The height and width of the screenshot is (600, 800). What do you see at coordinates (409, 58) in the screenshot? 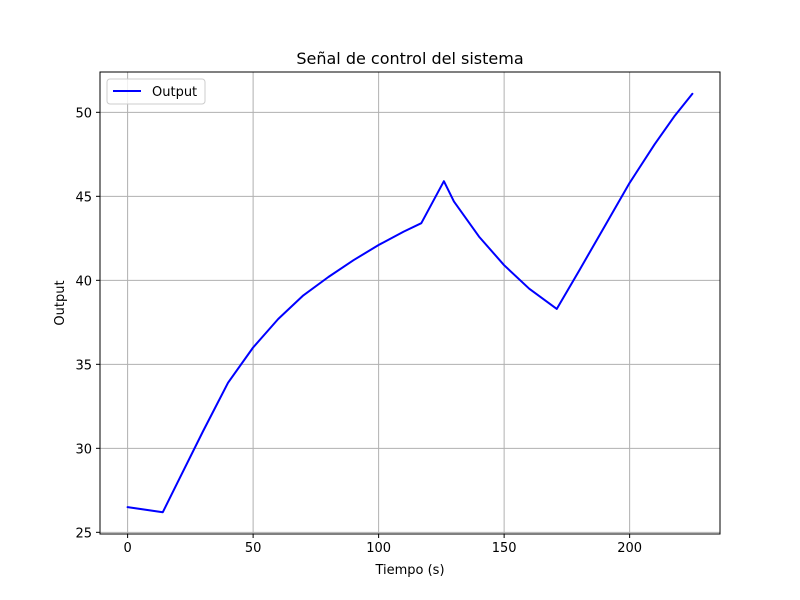
I see `chart-title: Señal de control del sistema` at bounding box center [409, 58].